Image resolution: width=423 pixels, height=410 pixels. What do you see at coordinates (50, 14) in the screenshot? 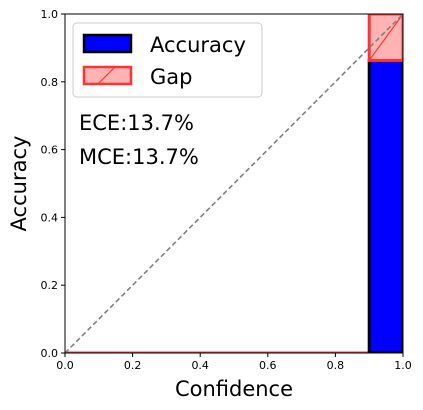
I see `y-tick-label: 1.0` at bounding box center [50, 14].